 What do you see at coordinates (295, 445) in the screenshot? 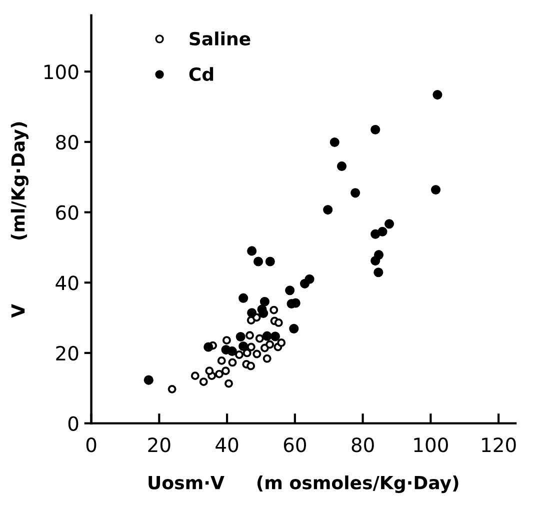
I see `x-tick-label: 60` at bounding box center [295, 445].